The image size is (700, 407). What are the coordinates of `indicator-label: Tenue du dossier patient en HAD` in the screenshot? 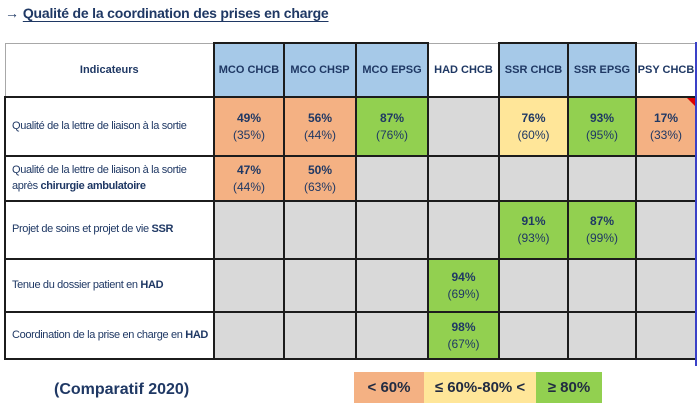 It's located at (109, 285).